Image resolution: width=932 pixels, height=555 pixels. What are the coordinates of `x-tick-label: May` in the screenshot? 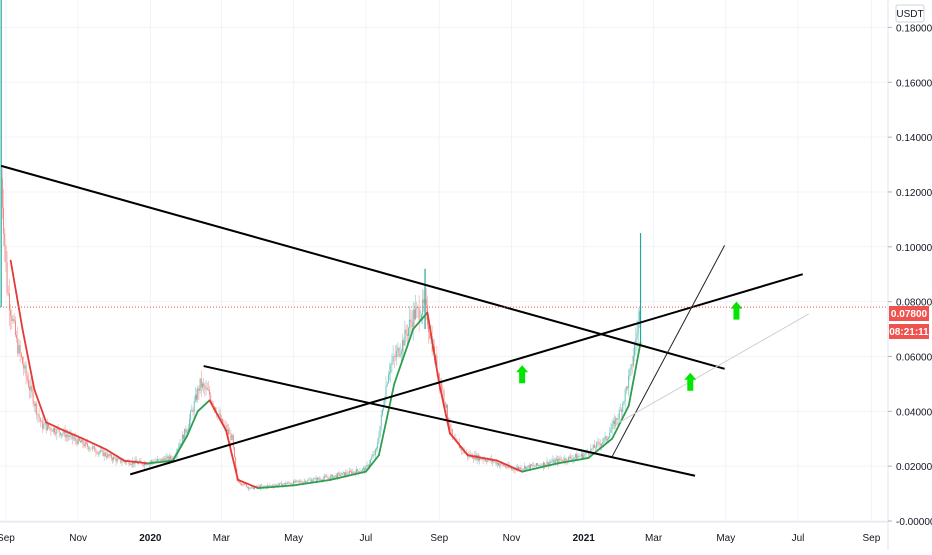 It's located at (725, 538).